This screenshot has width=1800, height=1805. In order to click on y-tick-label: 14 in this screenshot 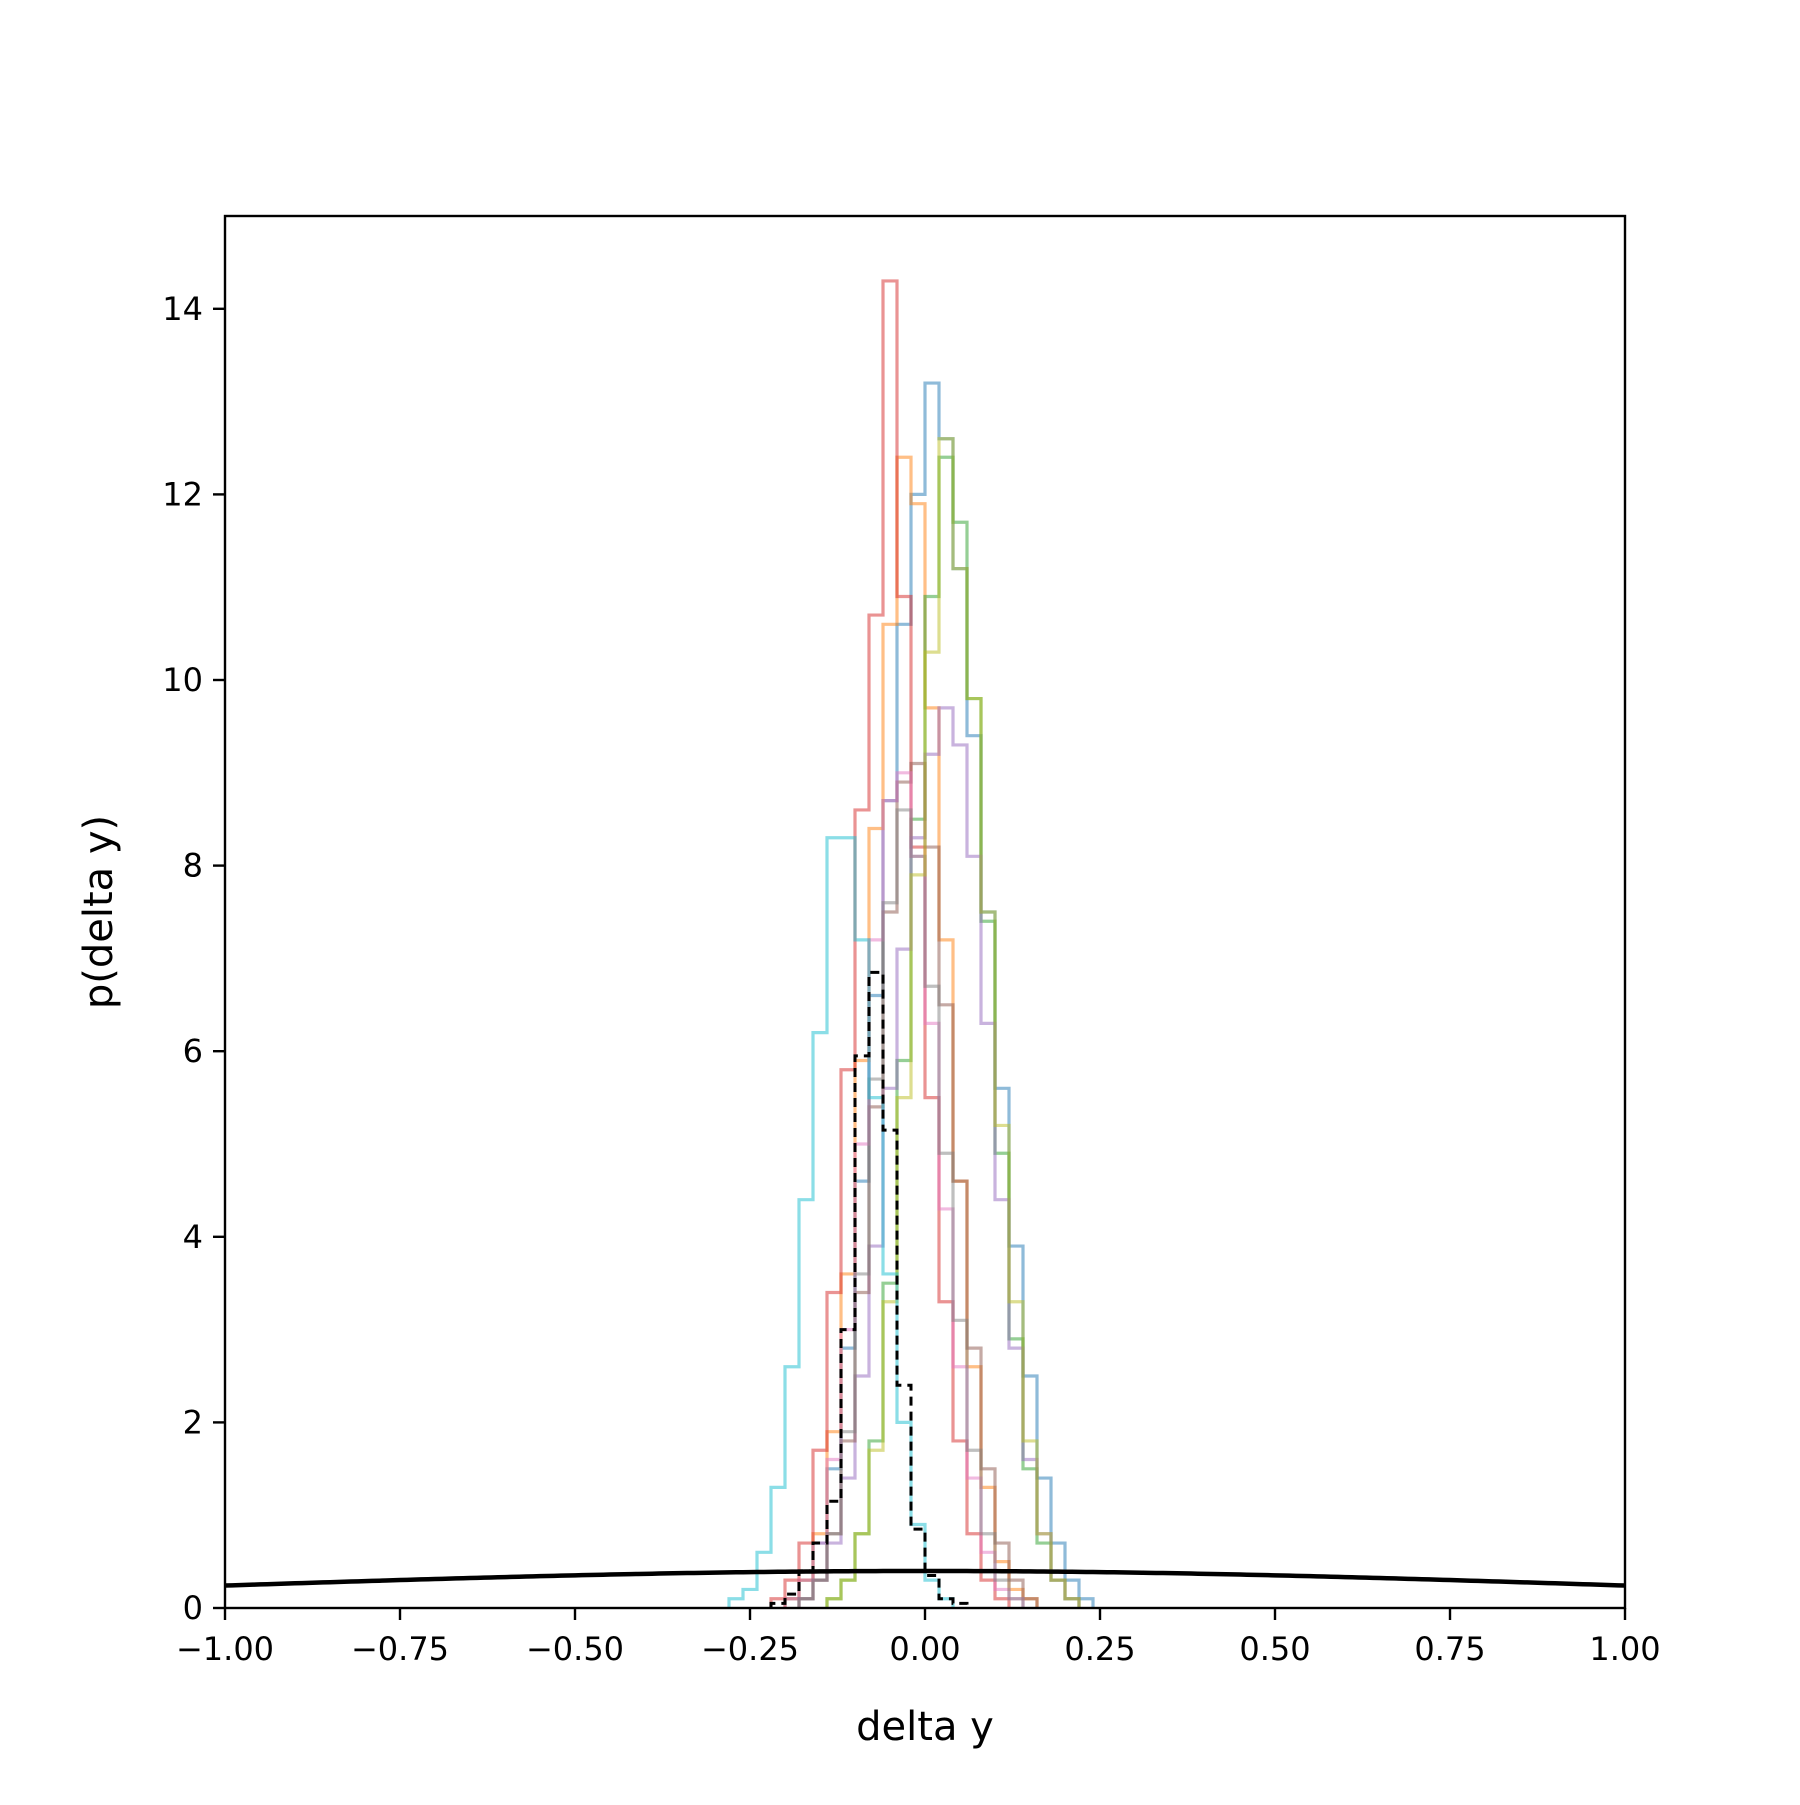, I will do `click(182, 309)`.